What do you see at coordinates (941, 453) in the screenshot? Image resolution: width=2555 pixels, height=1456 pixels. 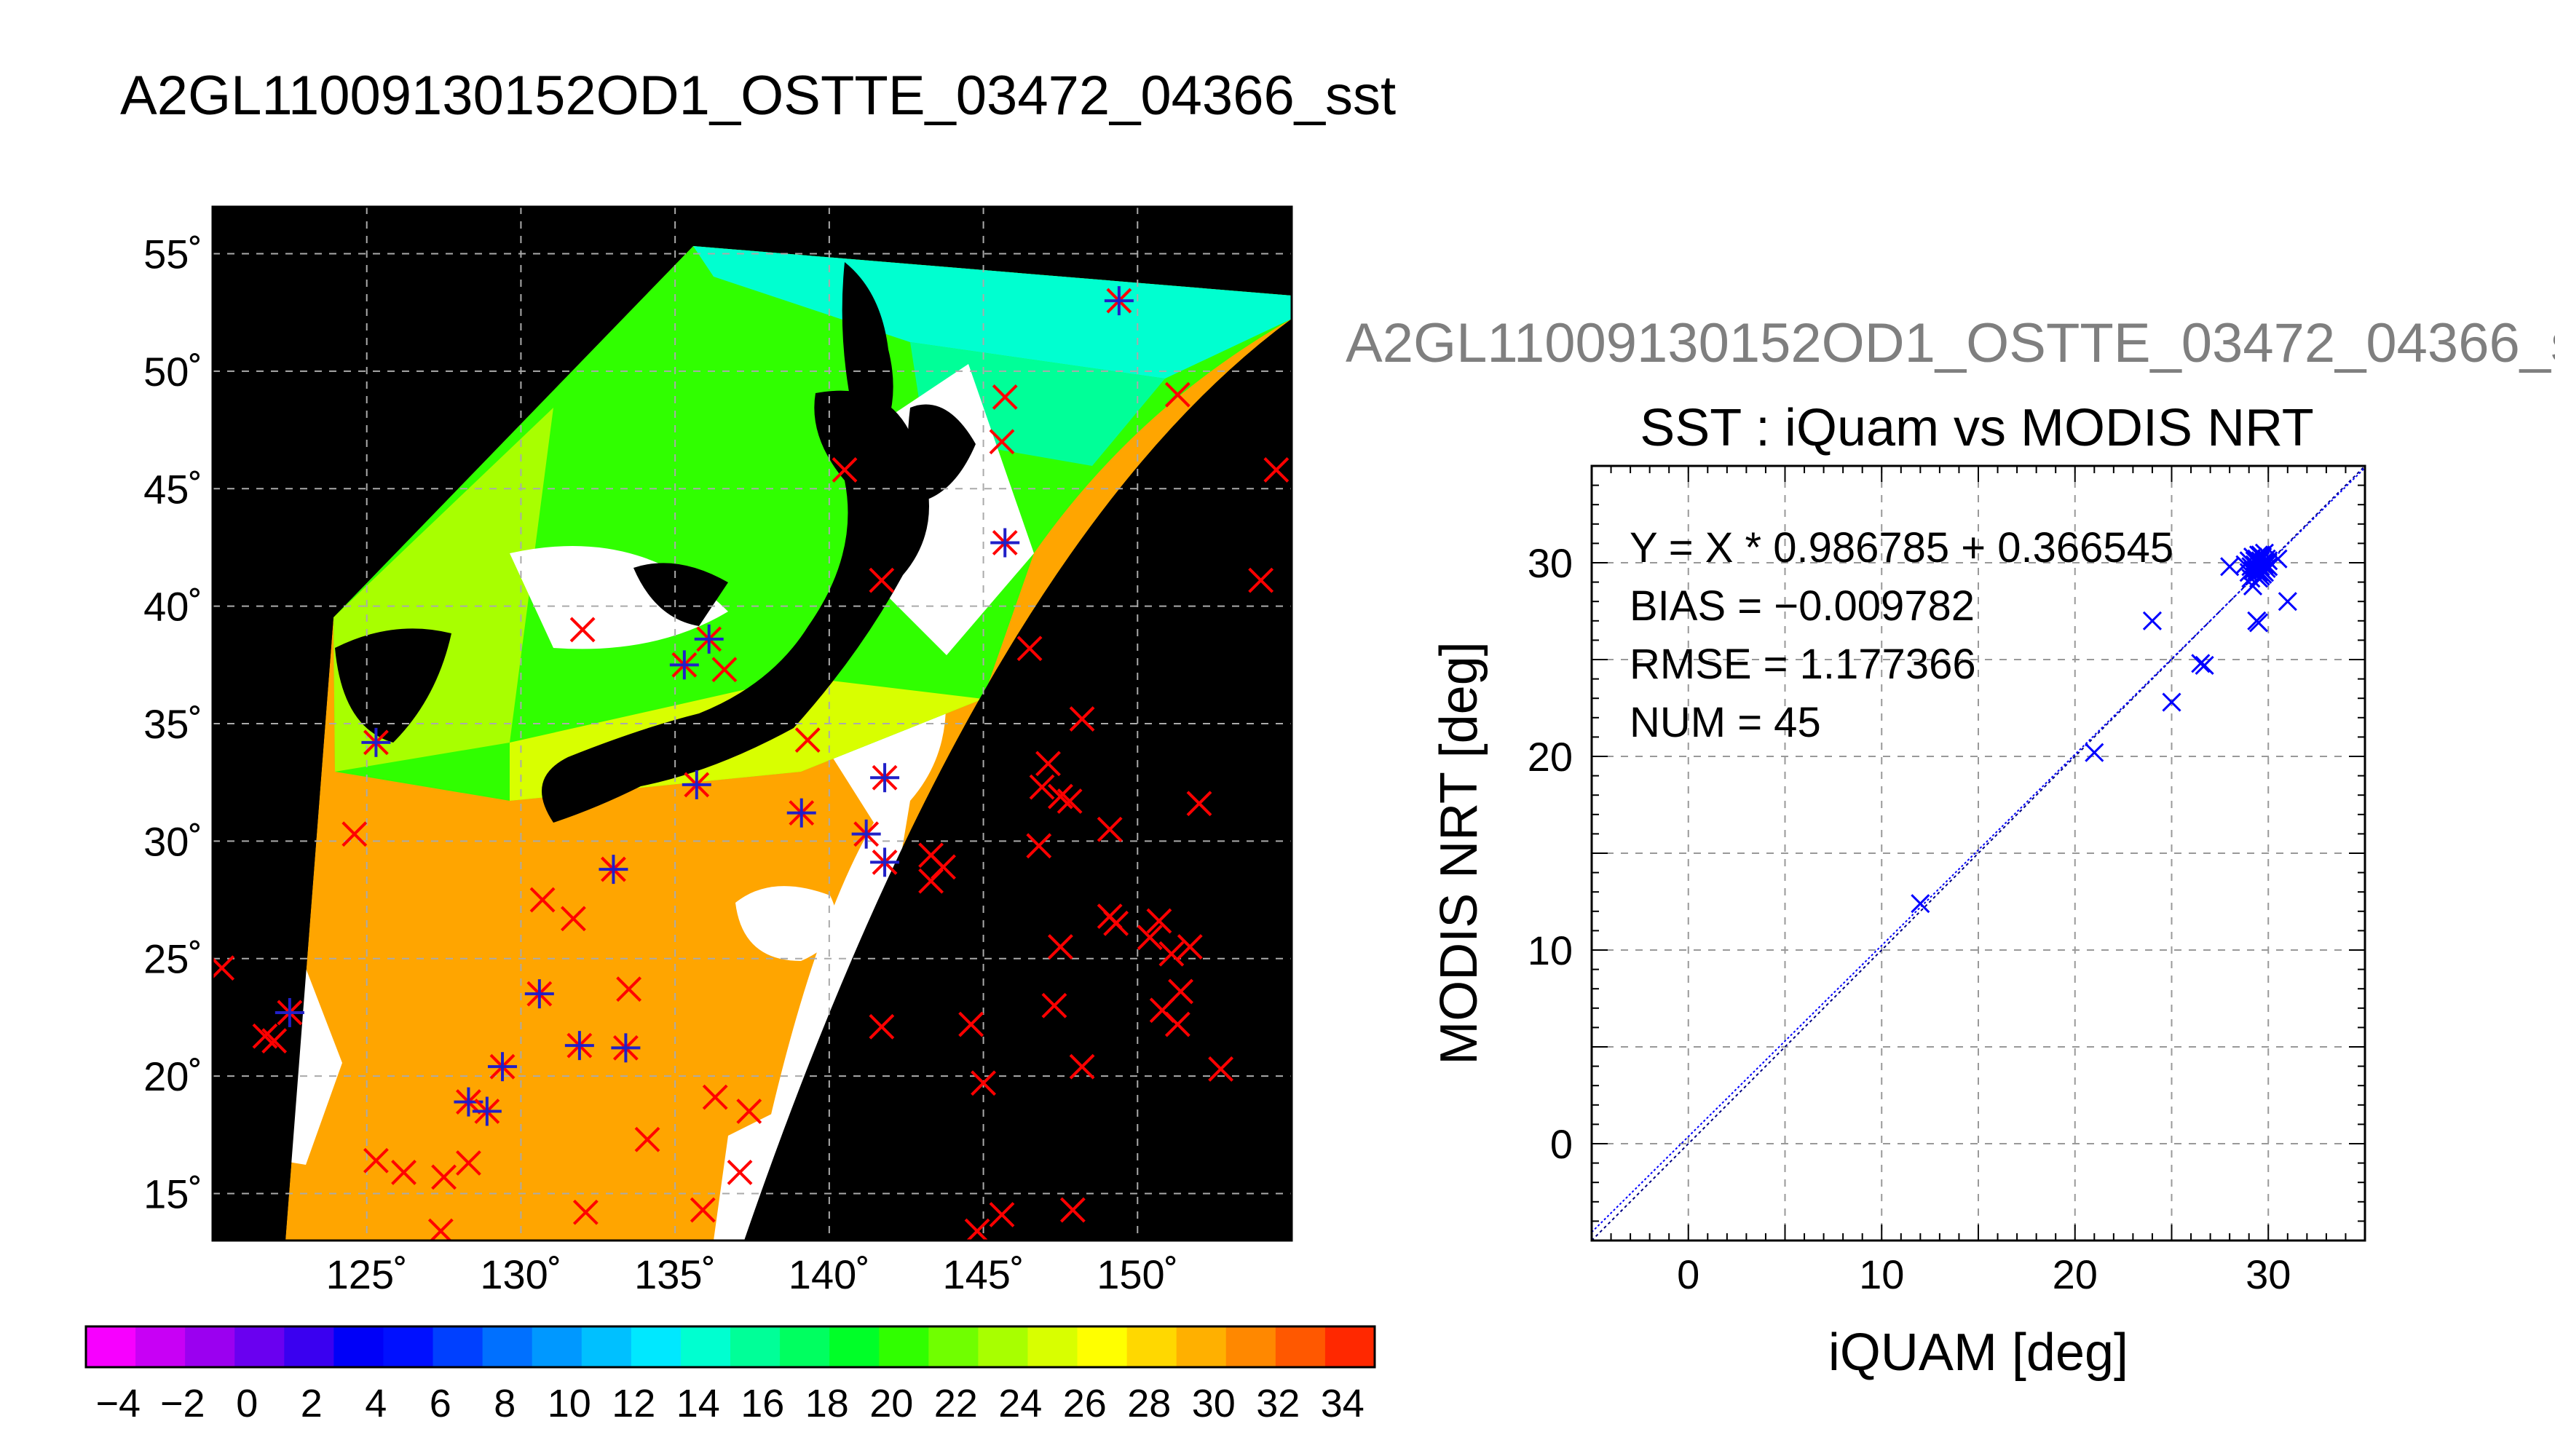 I see `land-hokkaido` at bounding box center [941, 453].